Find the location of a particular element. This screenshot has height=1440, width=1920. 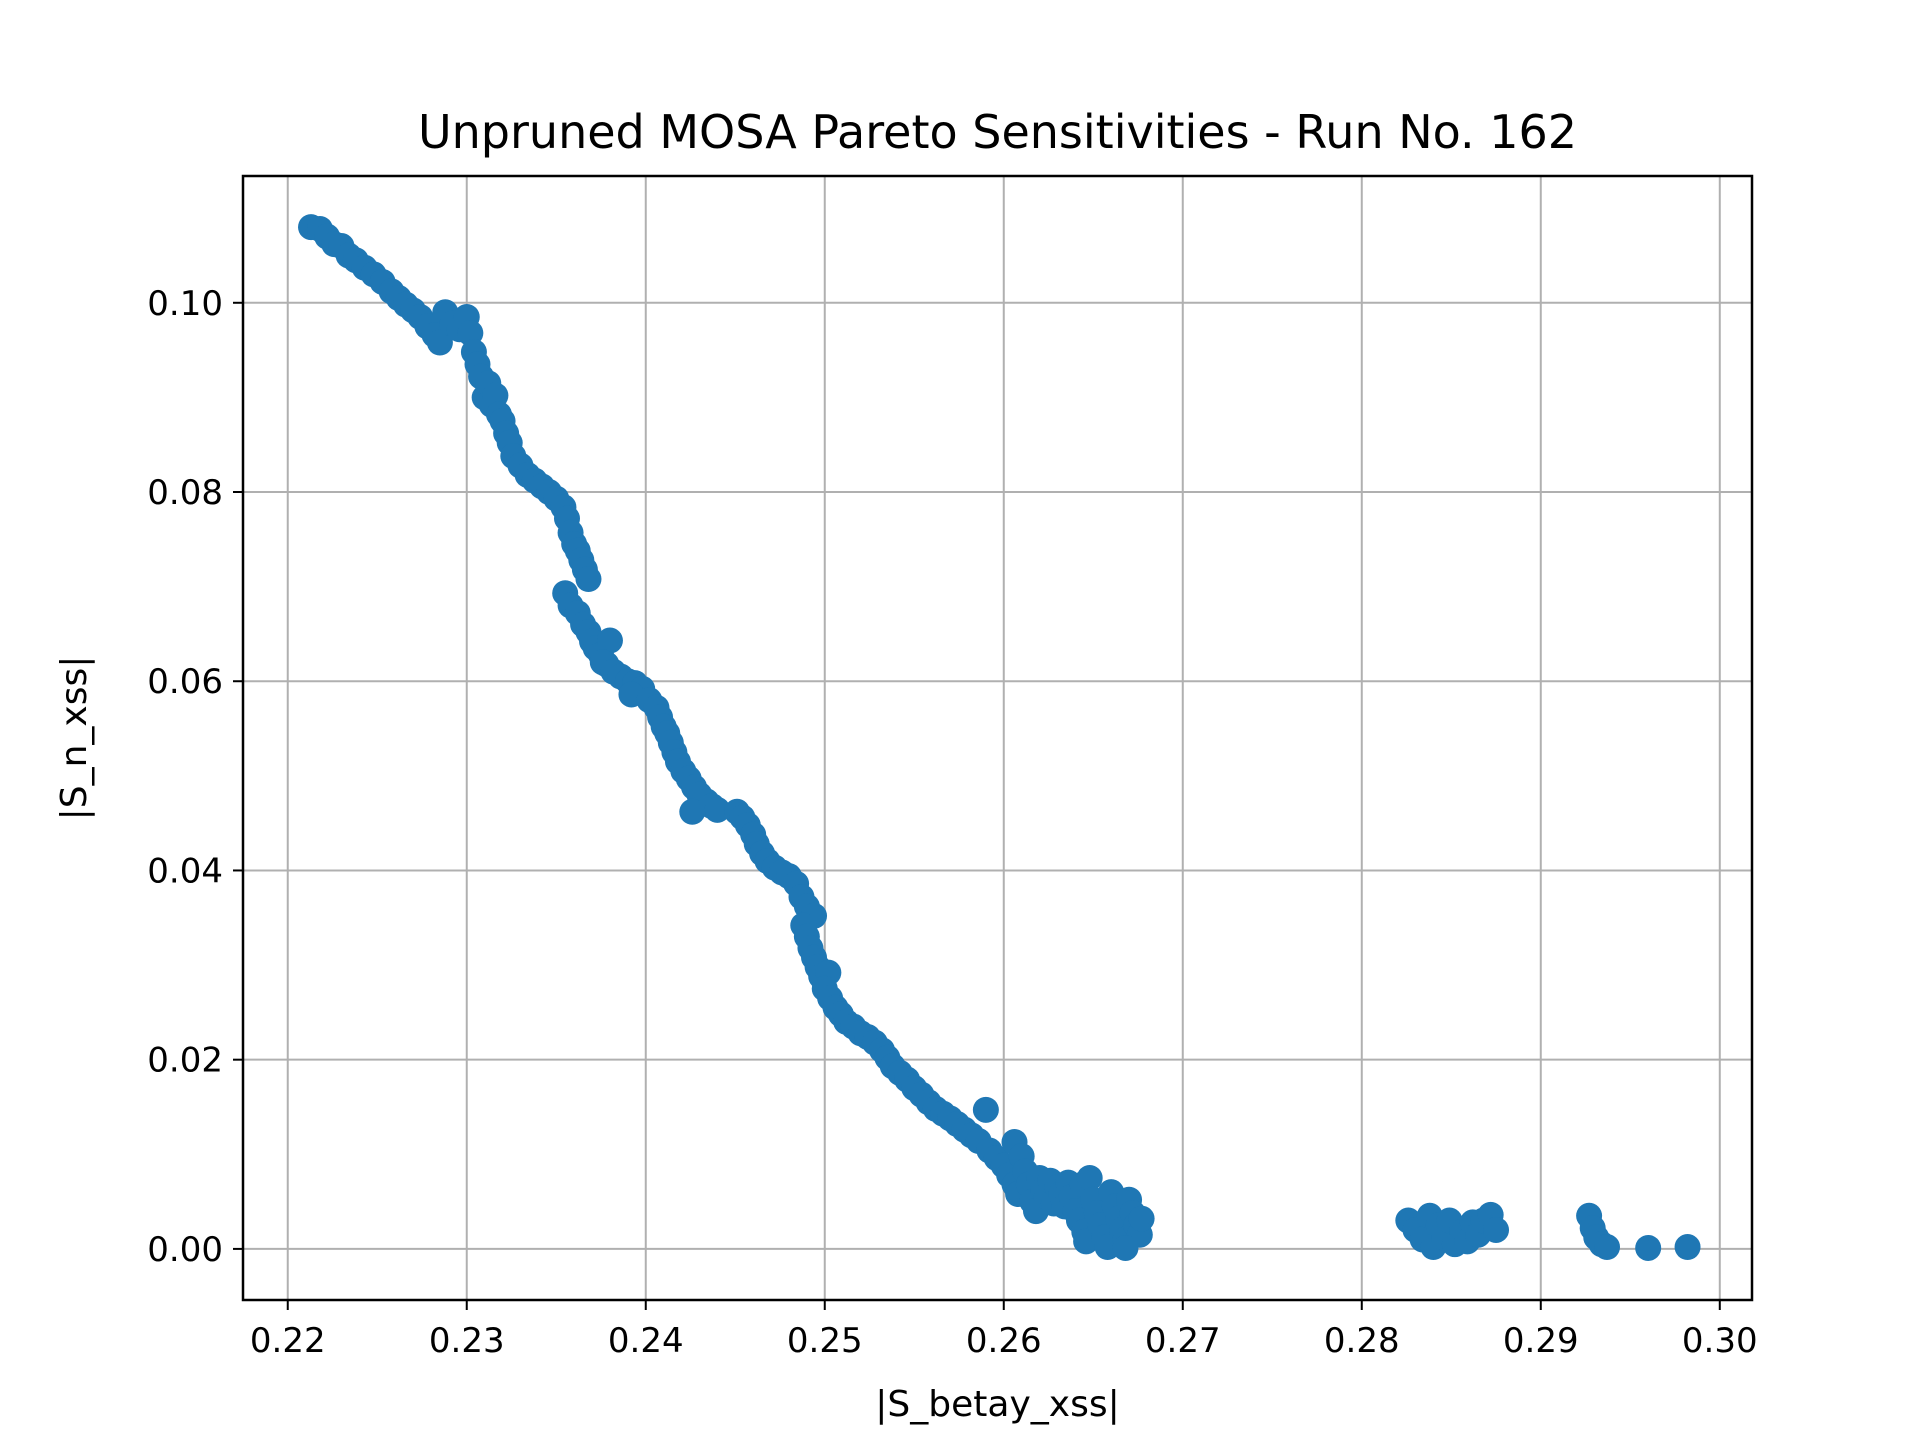

y-tick-label: 0.06 is located at coordinates (185, 682).